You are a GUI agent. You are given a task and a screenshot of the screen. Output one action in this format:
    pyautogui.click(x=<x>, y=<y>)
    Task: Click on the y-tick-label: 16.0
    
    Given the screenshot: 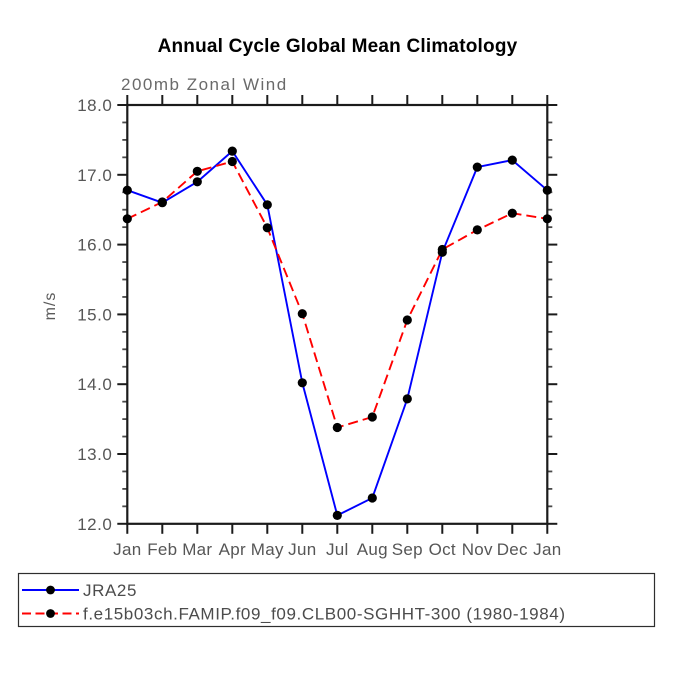 What is the action you would take?
    pyautogui.click(x=94, y=245)
    